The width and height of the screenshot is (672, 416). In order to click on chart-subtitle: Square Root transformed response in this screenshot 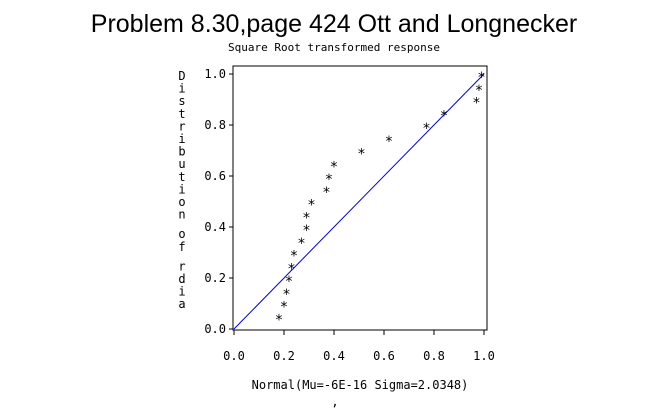, I will do `click(334, 47)`.